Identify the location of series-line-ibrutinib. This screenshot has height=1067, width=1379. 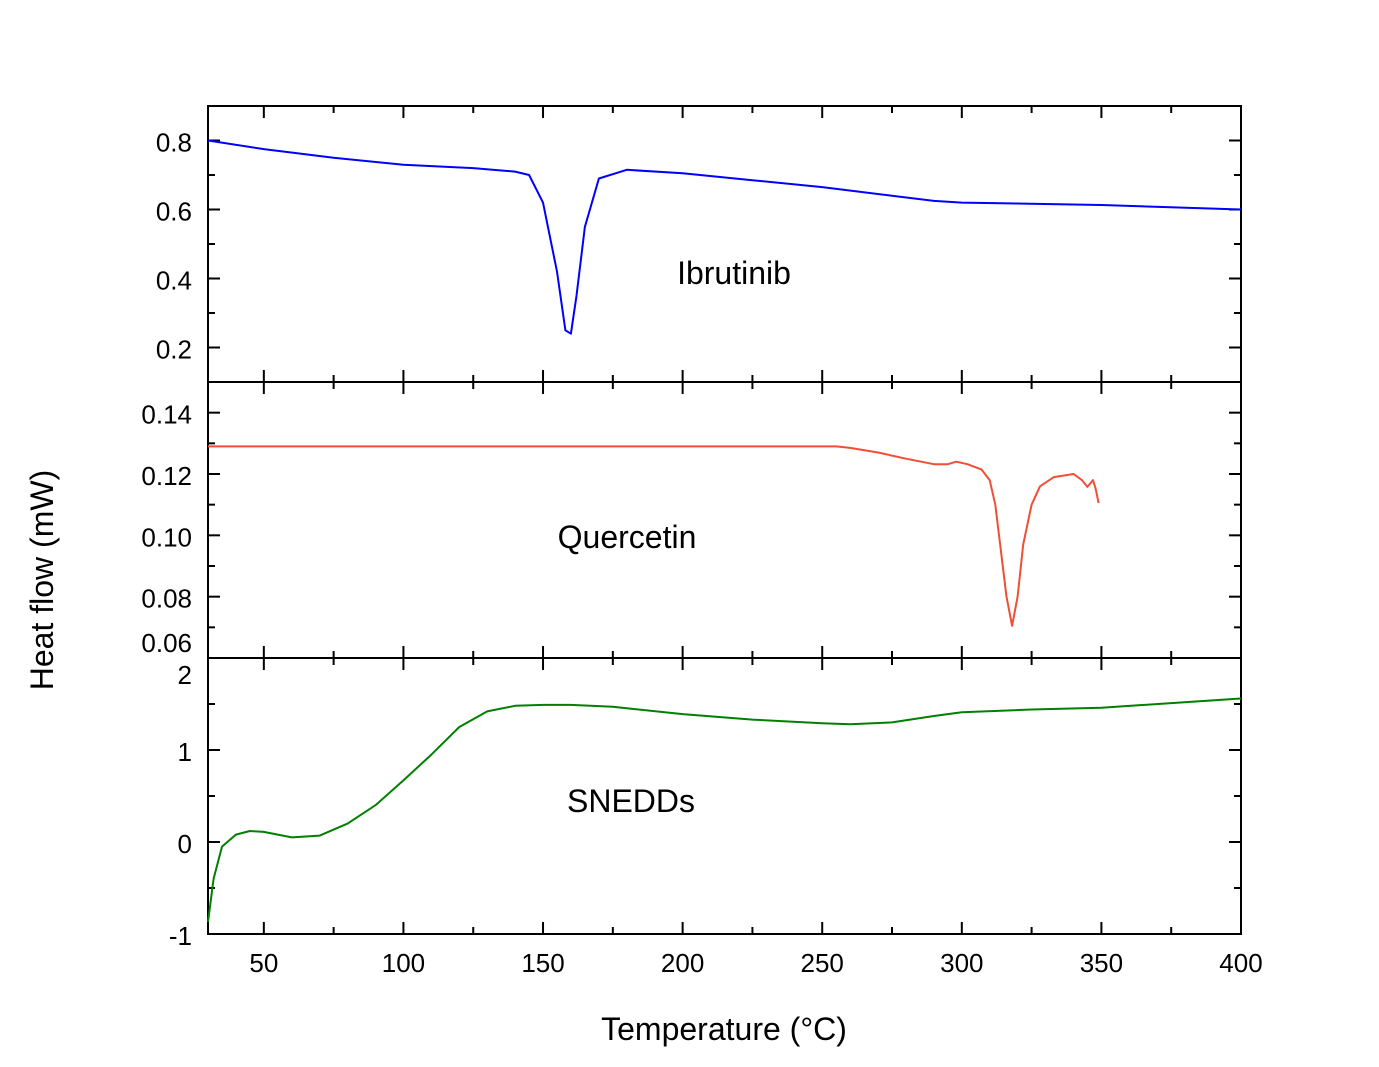
(724, 237).